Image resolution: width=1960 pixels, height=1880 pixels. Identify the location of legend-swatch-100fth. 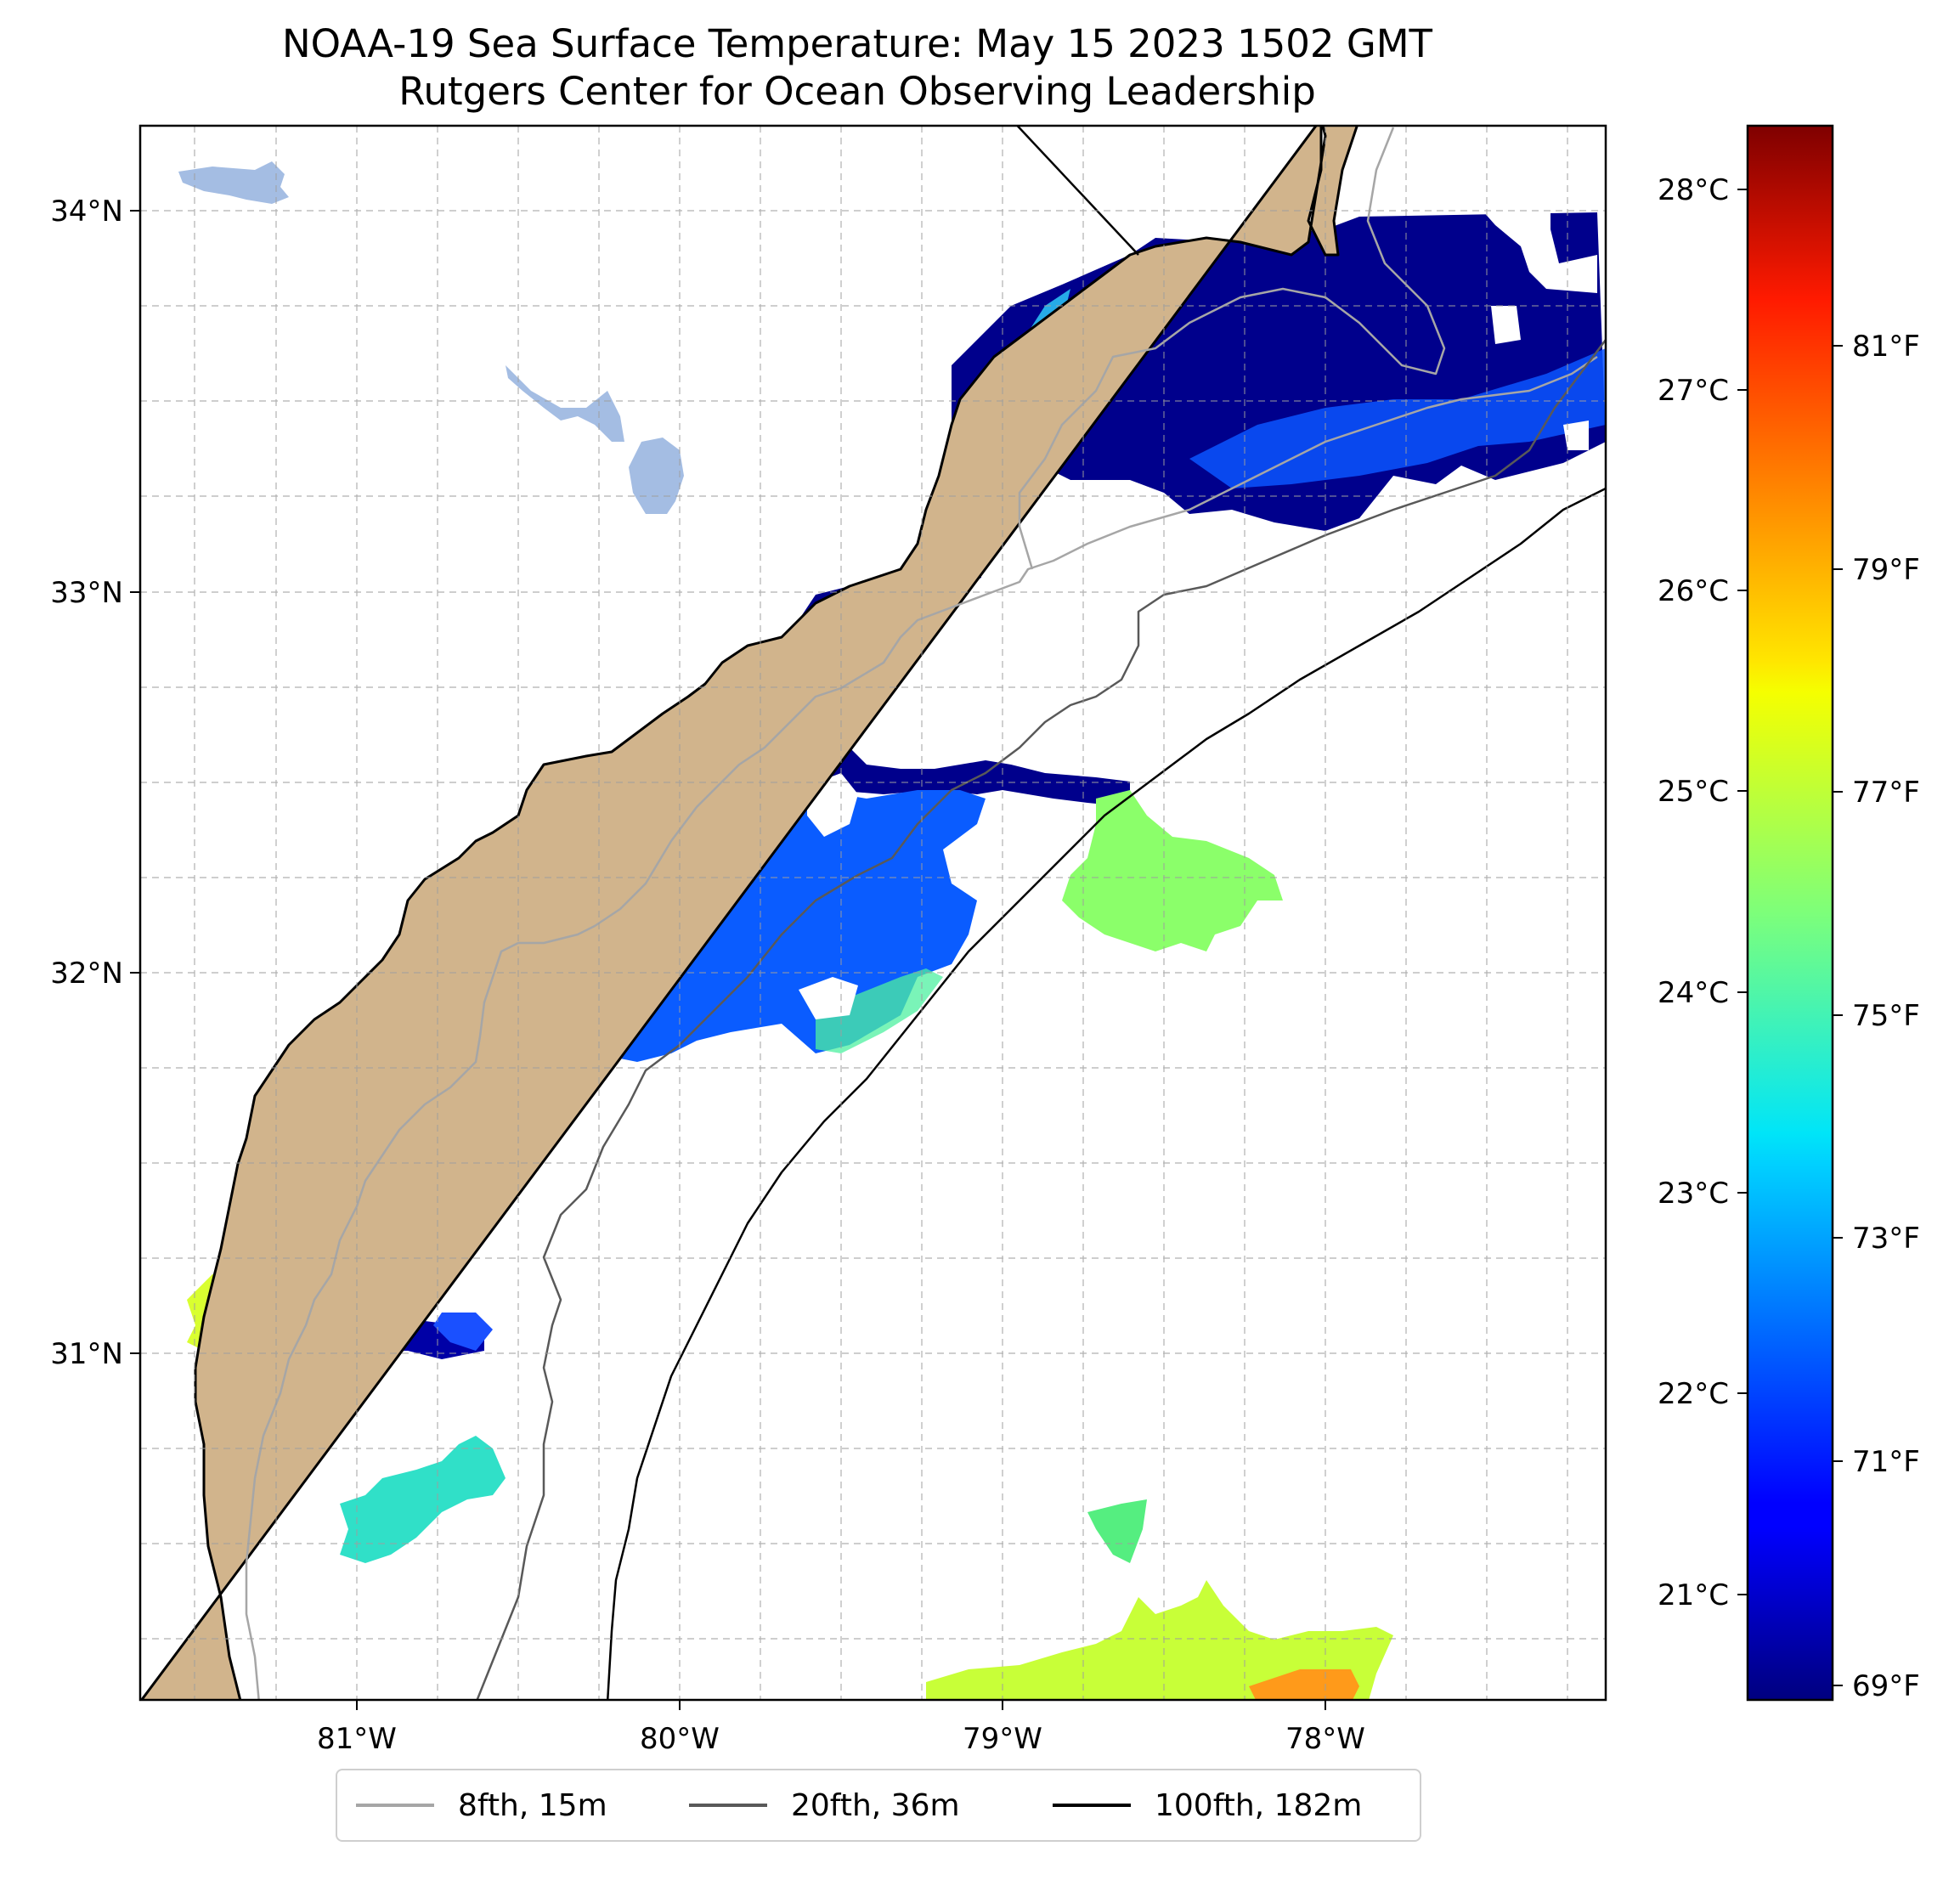
(1092, 1806).